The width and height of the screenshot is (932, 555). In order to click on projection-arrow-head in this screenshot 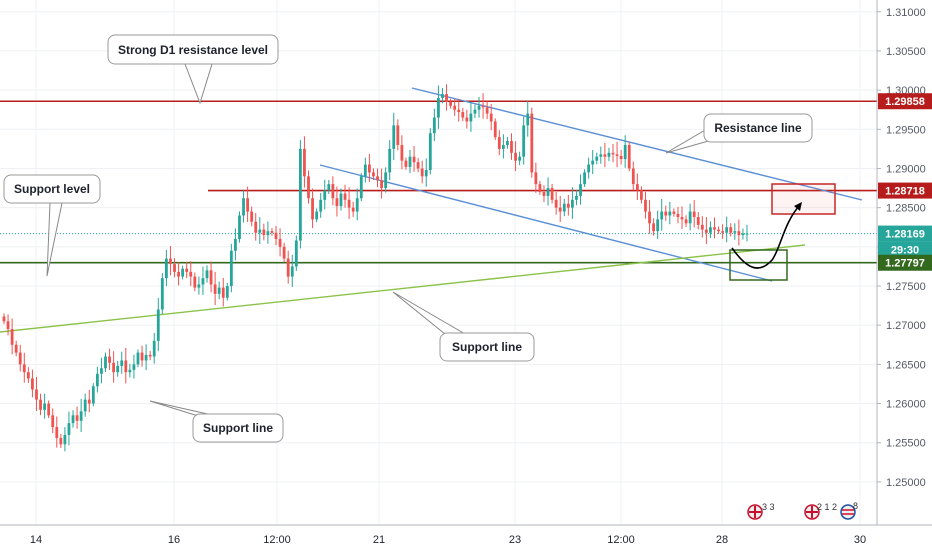, I will do `click(798, 206)`.